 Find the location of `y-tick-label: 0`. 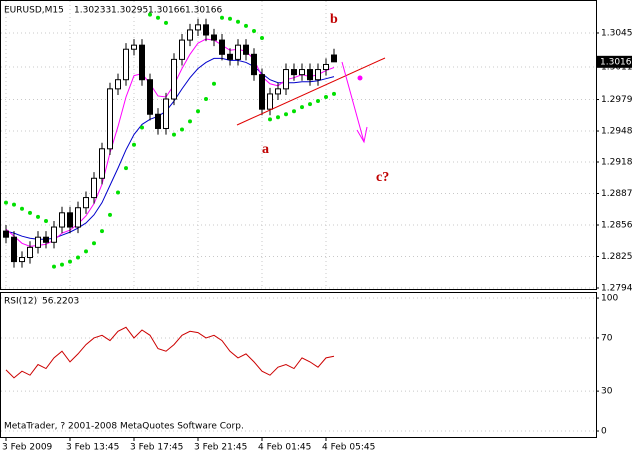

y-tick-label: 0 is located at coordinates (604, 432).